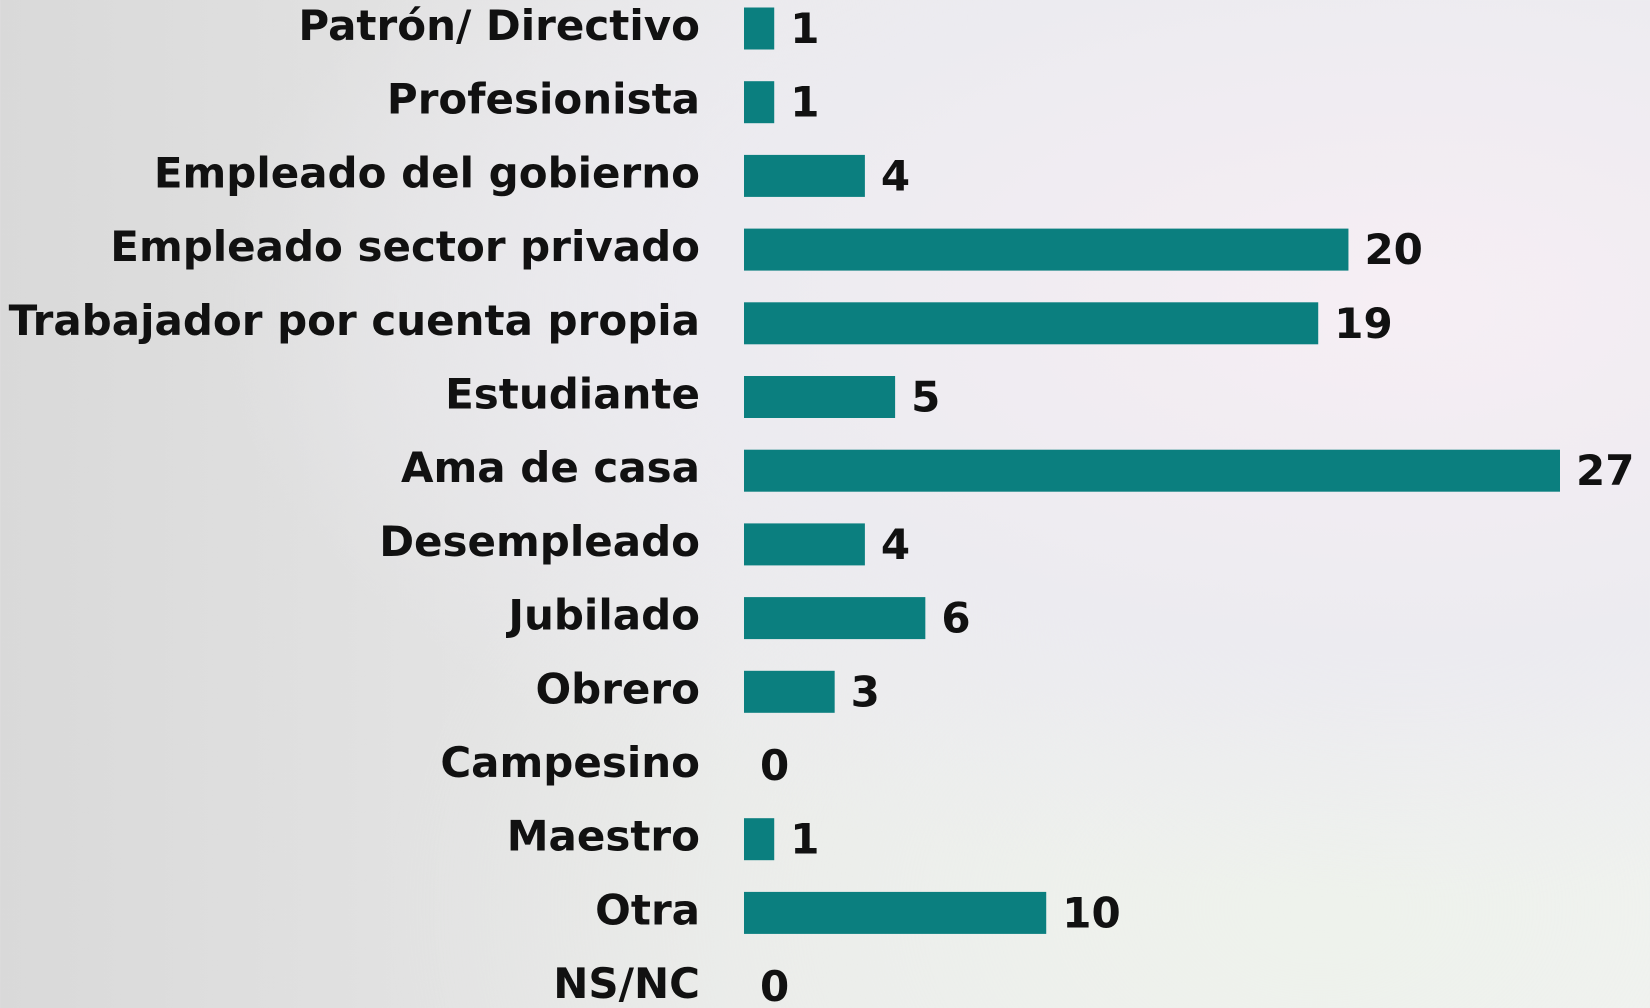  Describe the element at coordinates (1393, 249) in the screenshot. I see `value-label: 20` at that location.